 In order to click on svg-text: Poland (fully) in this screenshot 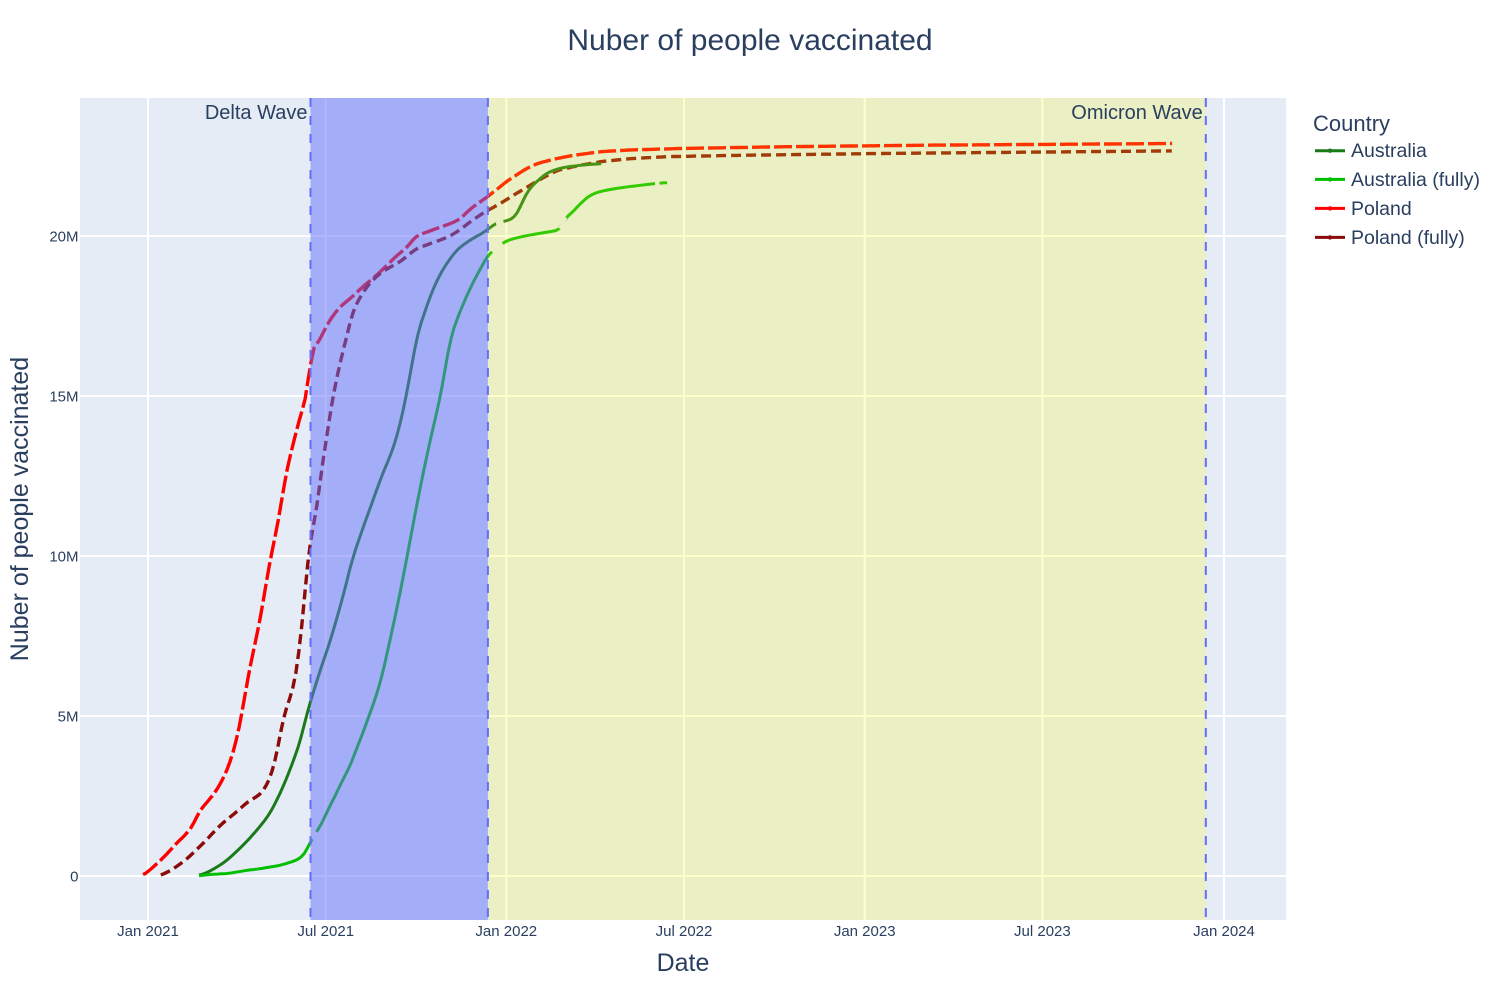, I will do `click(1408, 238)`.